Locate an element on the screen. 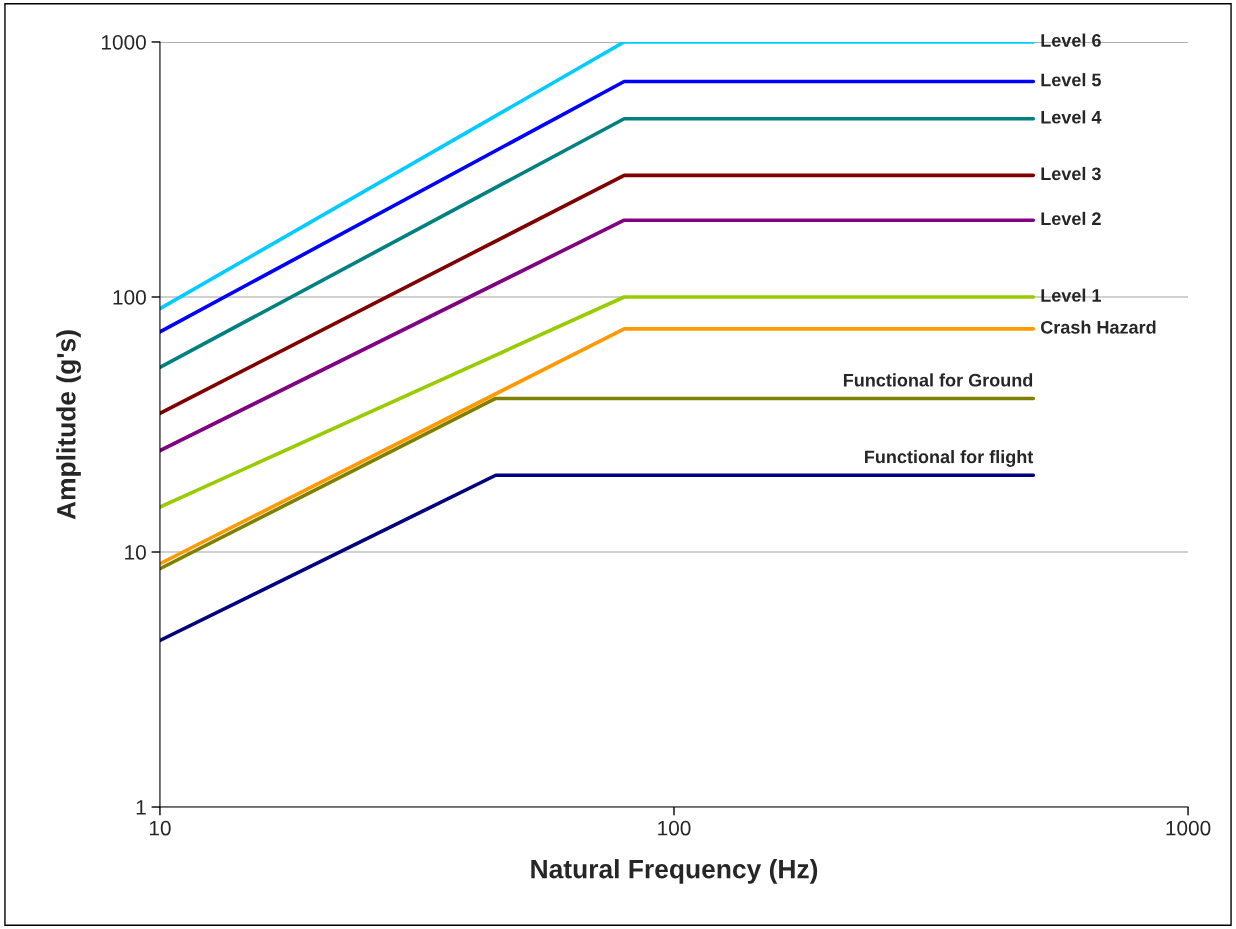 This screenshot has width=1236, height=929. x-tick-label: 10 is located at coordinates (160, 828).